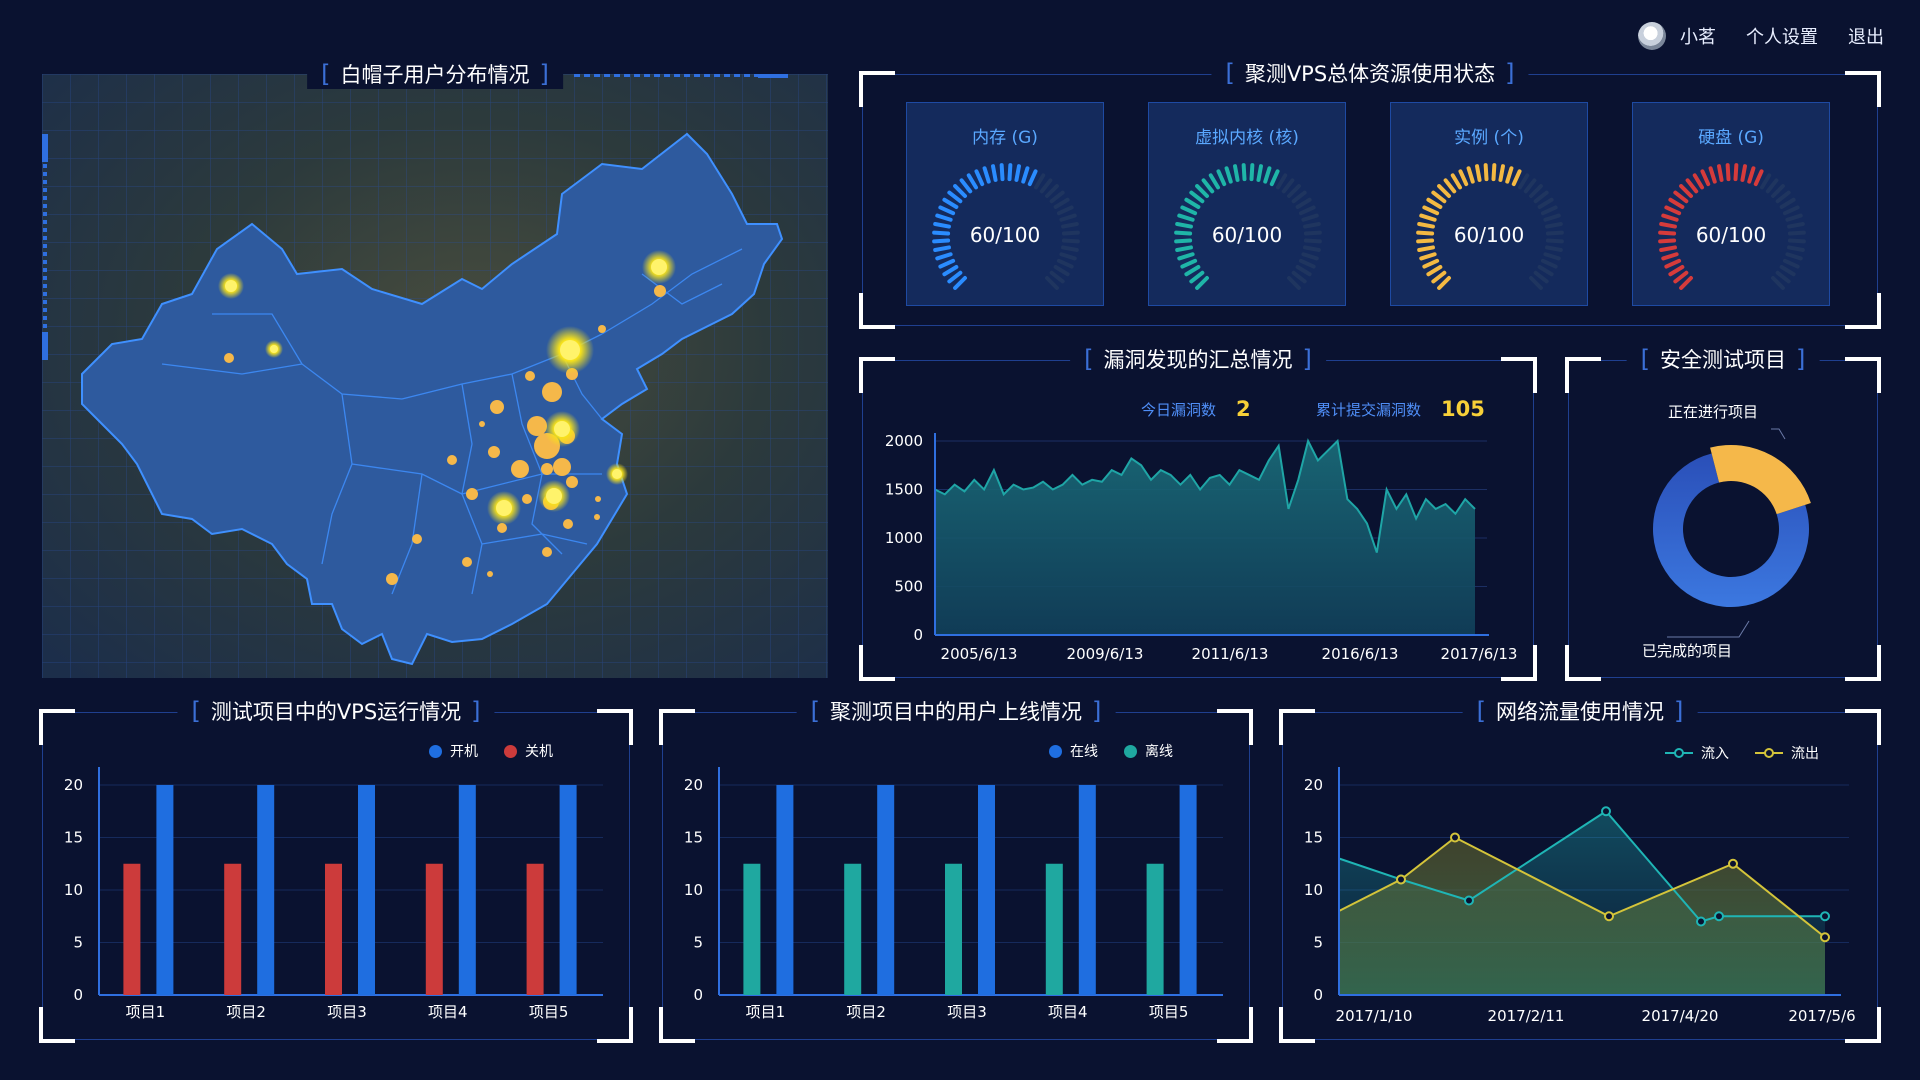 The image size is (1920, 1080). I want to click on today-label: 今日漏洞数, so click(1179, 409).